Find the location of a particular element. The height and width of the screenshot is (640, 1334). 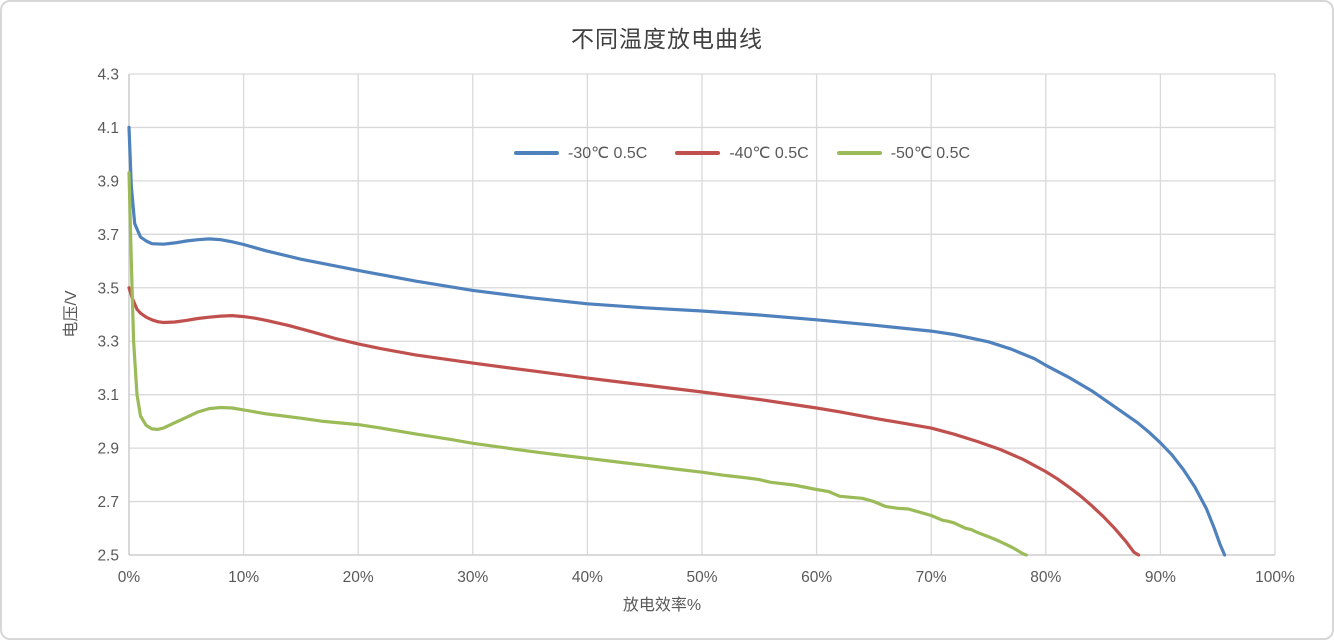

y-tick-label: 3.3 is located at coordinates (108, 342).